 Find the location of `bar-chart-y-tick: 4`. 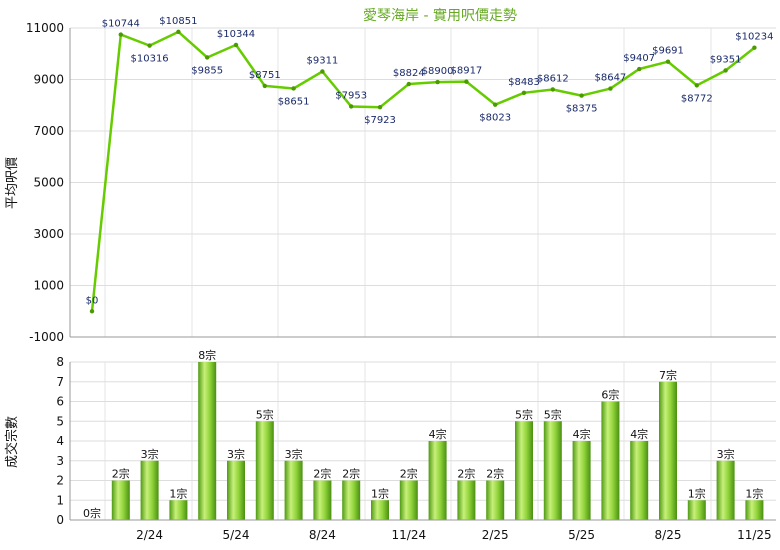

bar-chart-y-tick: 4 is located at coordinates (60, 441).